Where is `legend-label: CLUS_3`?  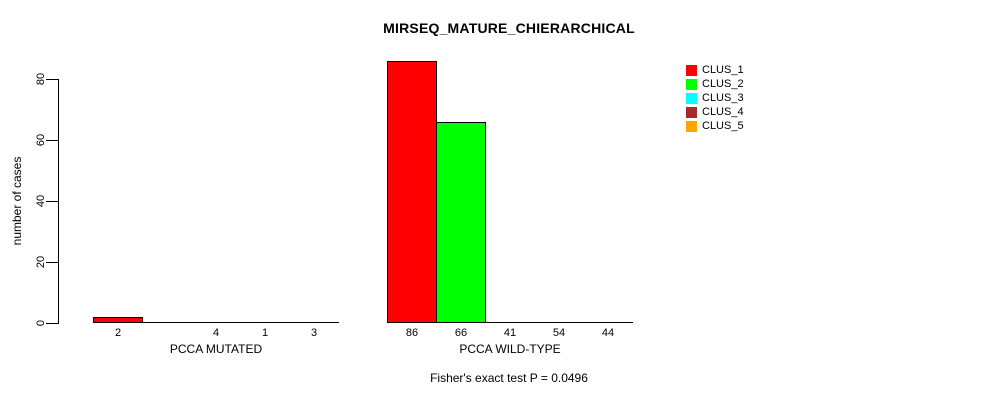
legend-label: CLUS_3 is located at coordinates (723, 98).